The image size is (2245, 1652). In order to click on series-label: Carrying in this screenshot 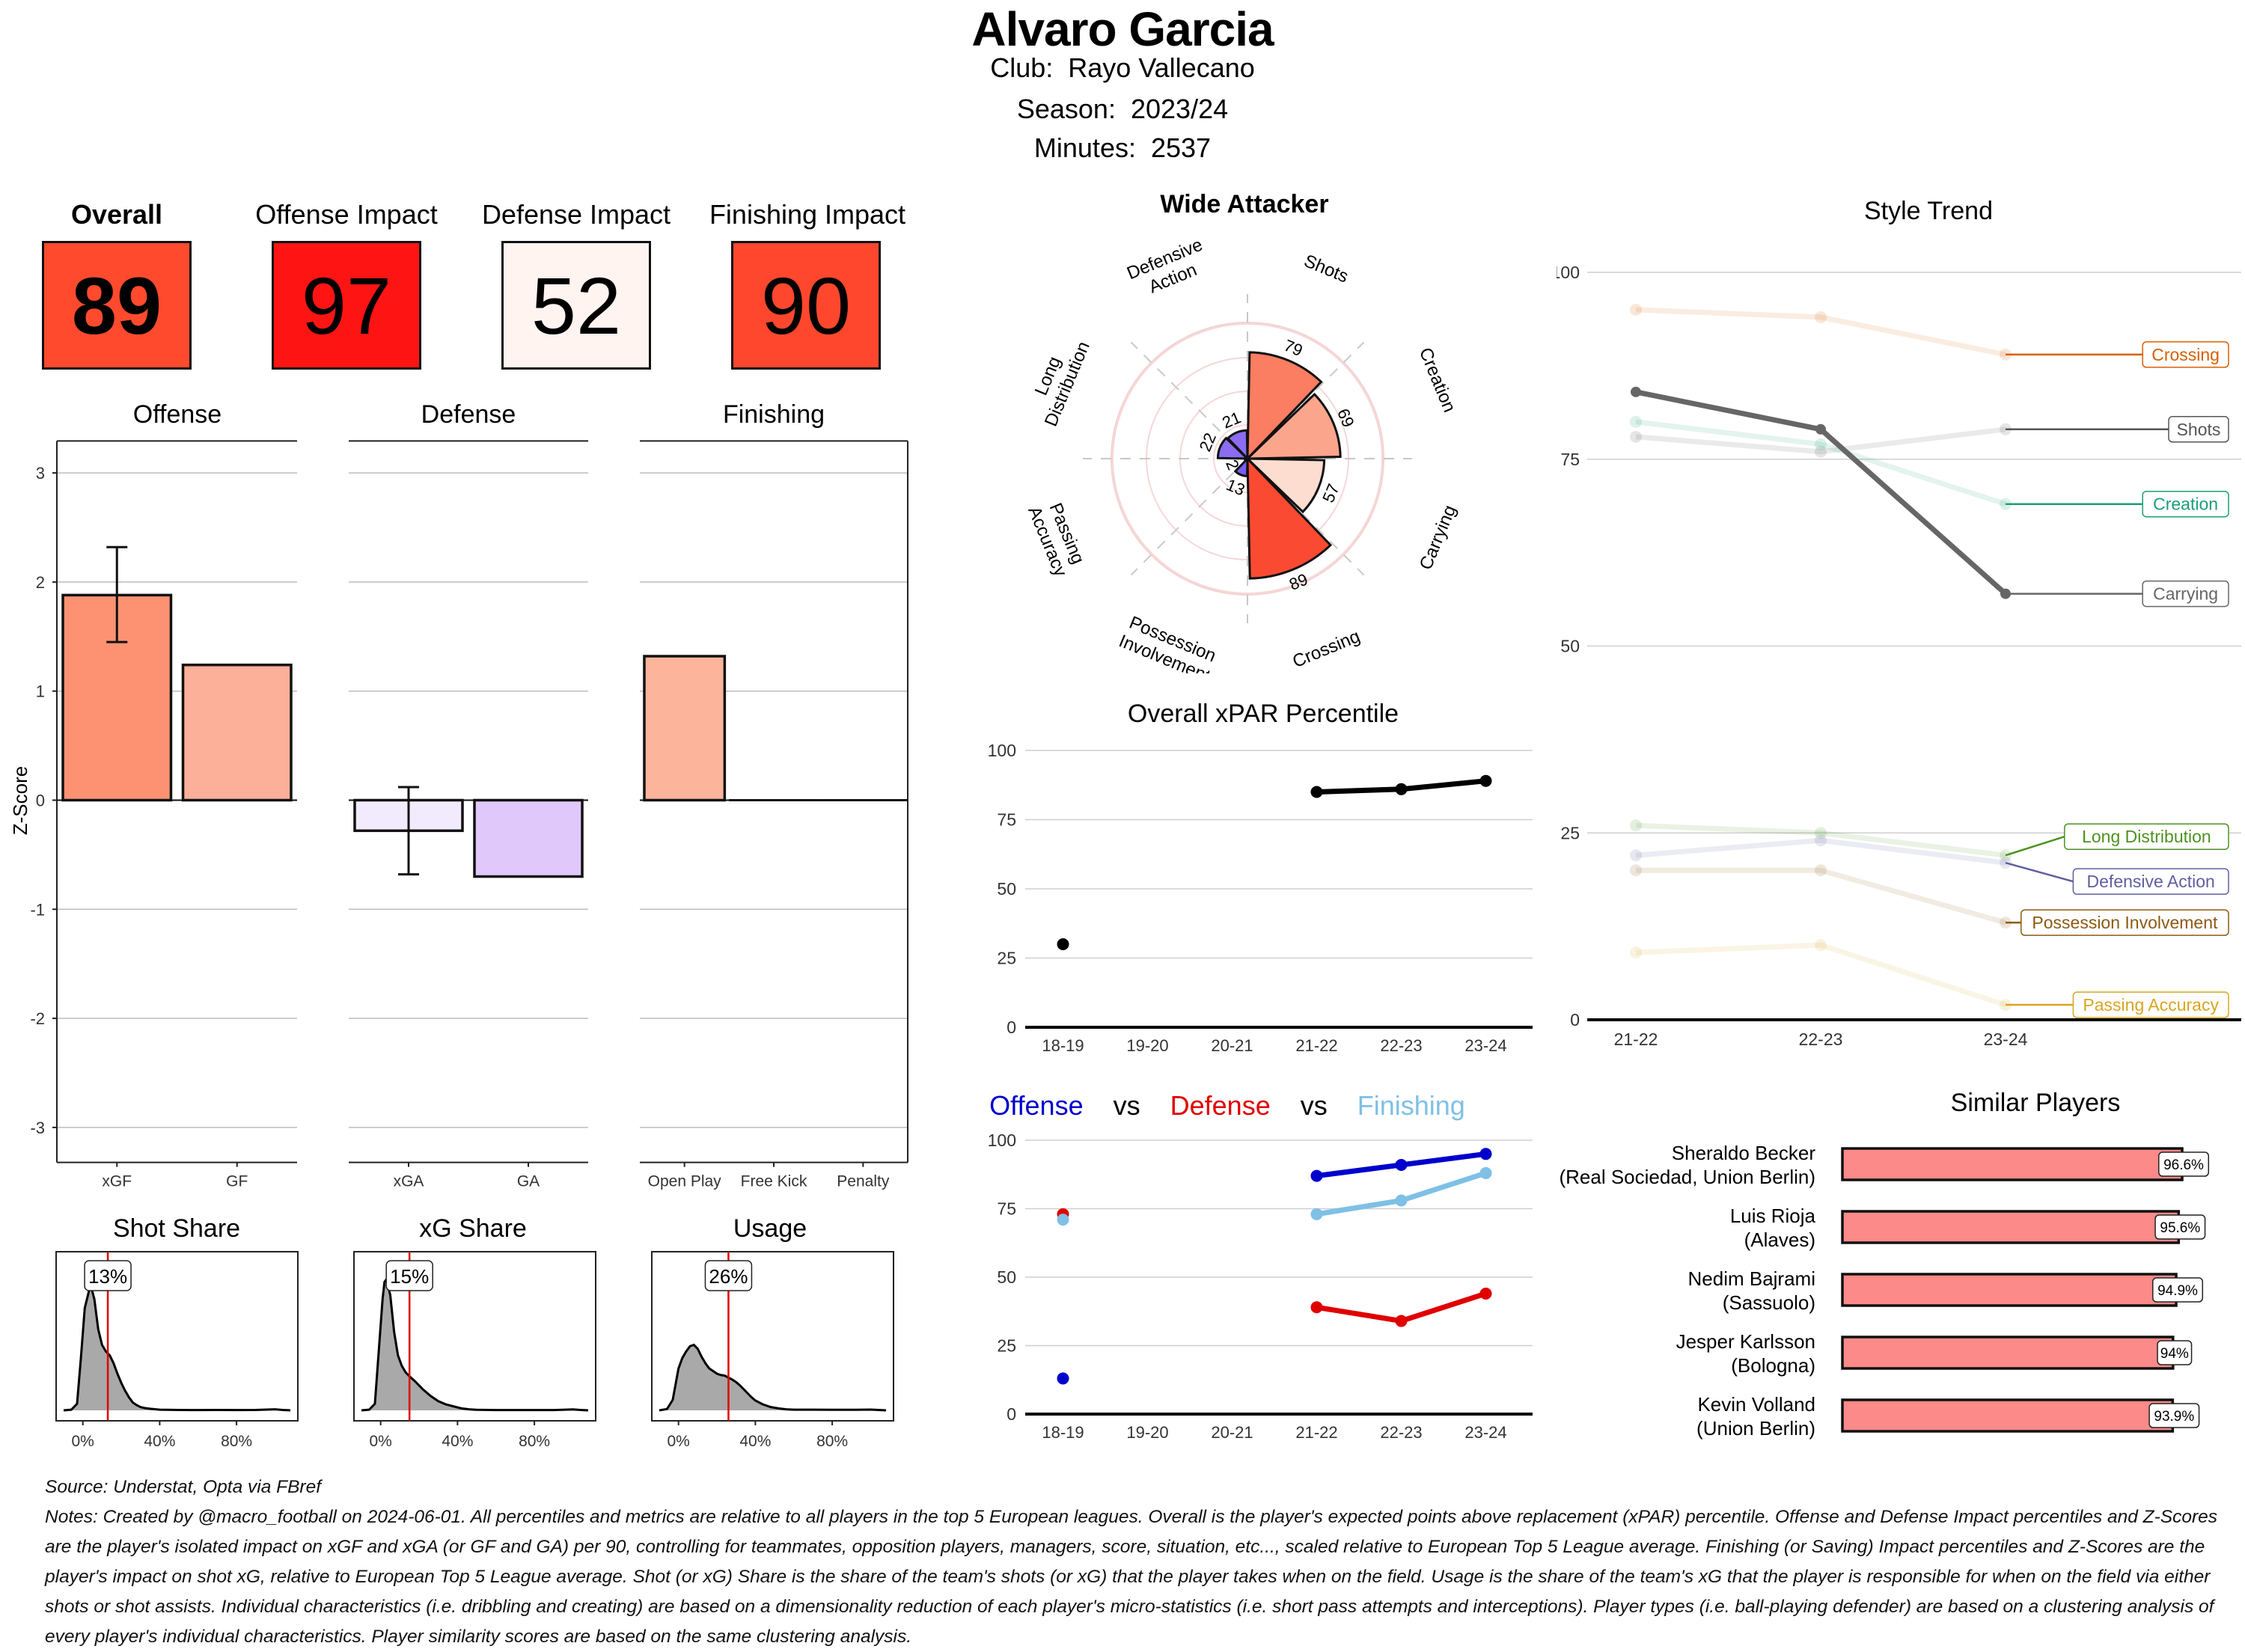, I will do `click(2185, 594)`.